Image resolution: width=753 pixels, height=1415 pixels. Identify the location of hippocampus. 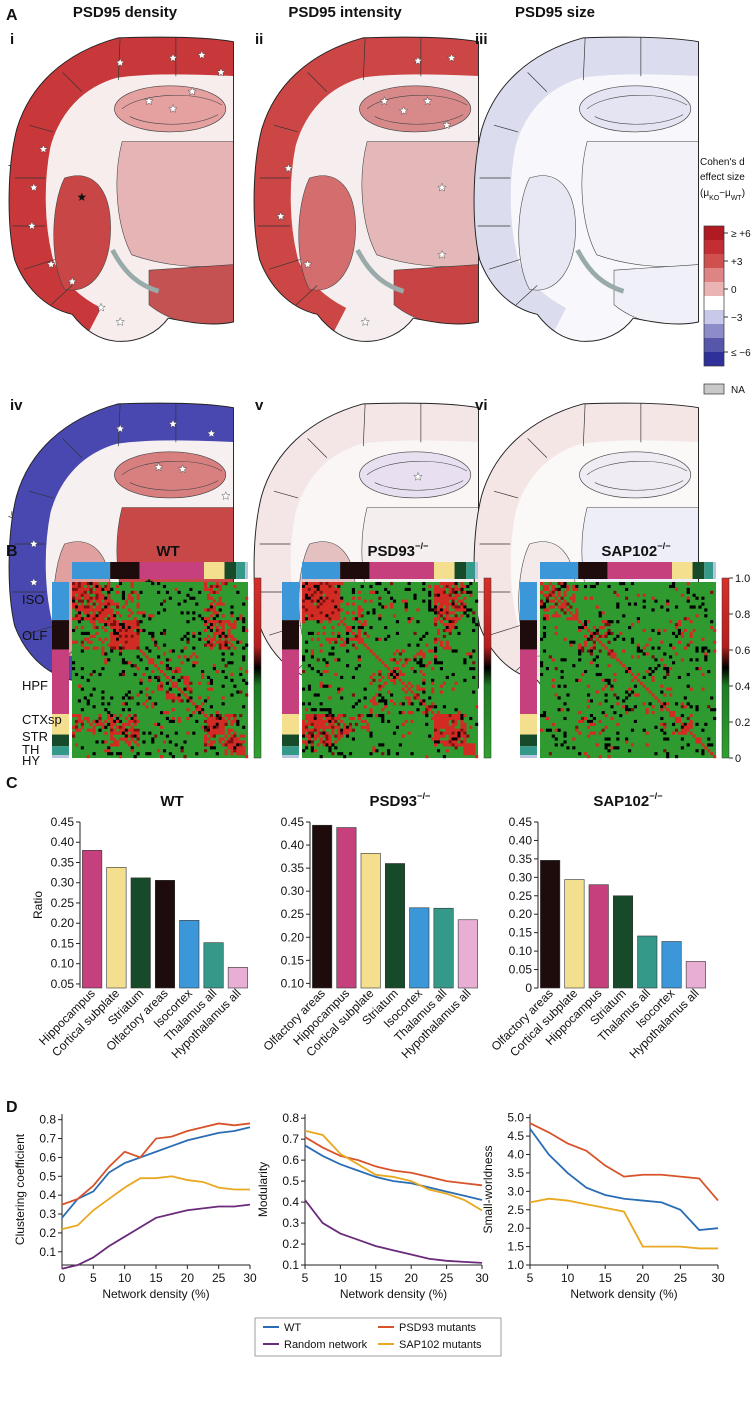
(635, 109).